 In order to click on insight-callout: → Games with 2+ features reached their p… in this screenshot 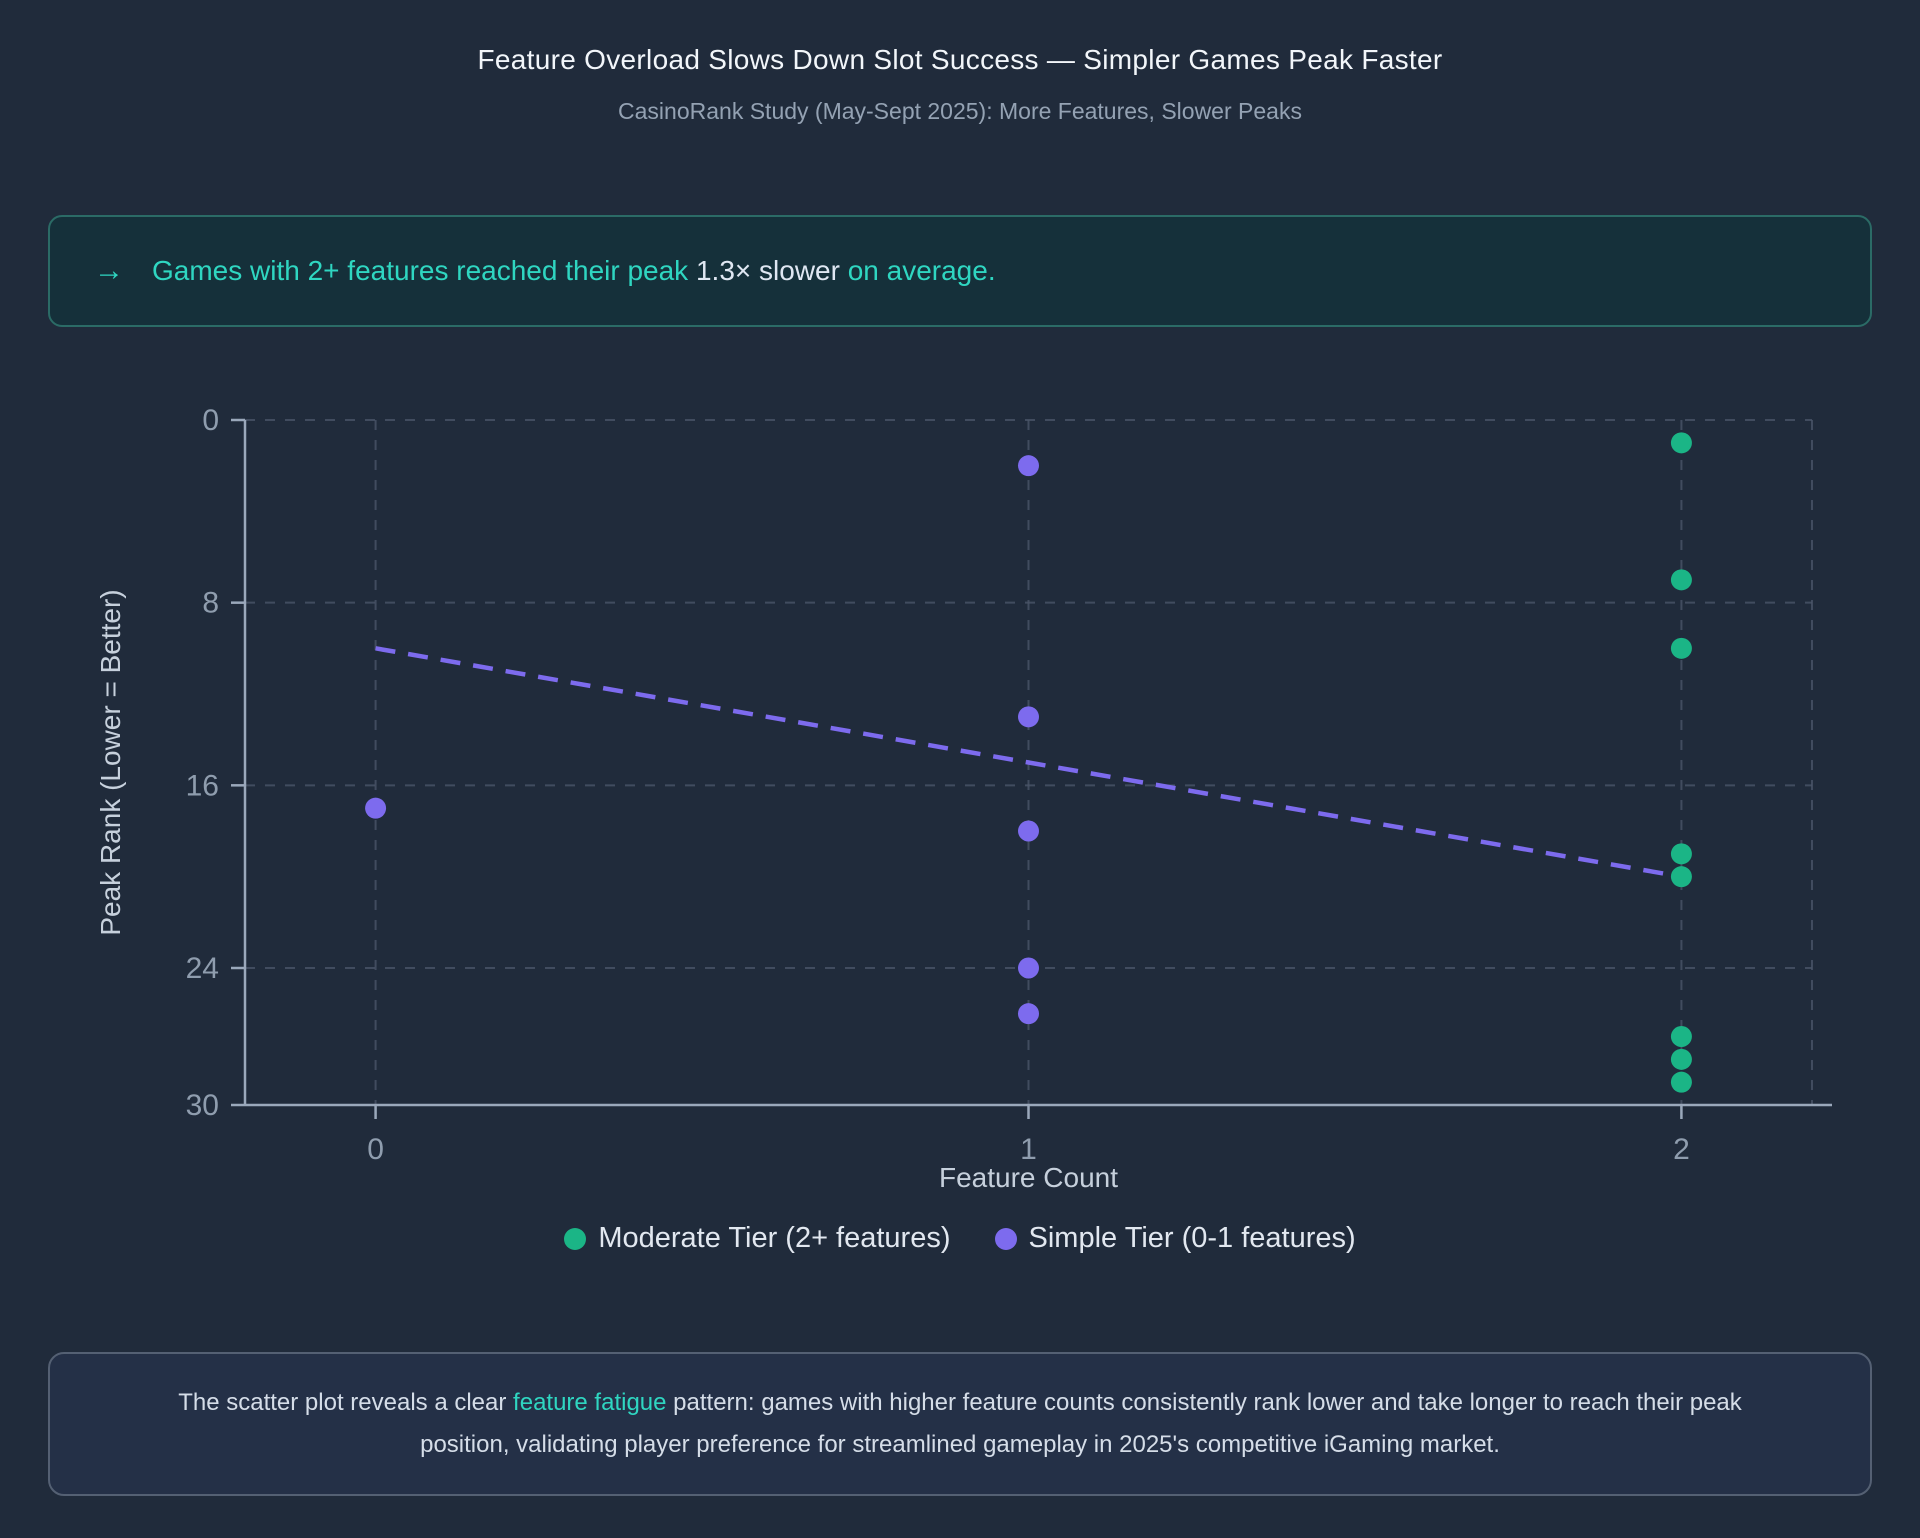, I will do `click(960, 271)`.